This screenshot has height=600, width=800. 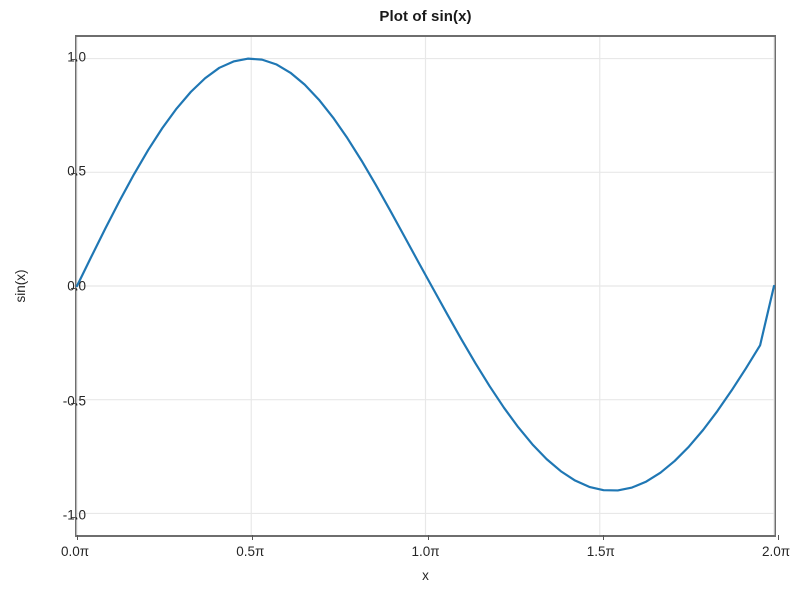 I want to click on y-tick-label: -0.5, so click(x=74, y=401).